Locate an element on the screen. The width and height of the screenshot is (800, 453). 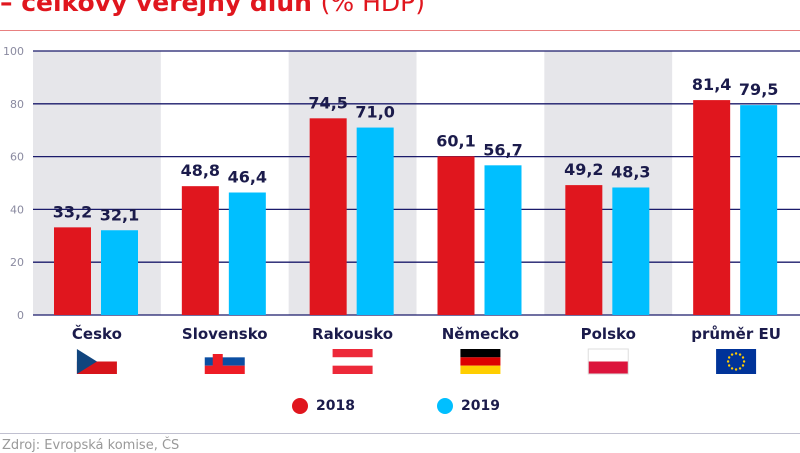
category-label: Německo is located at coordinates (480, 334).